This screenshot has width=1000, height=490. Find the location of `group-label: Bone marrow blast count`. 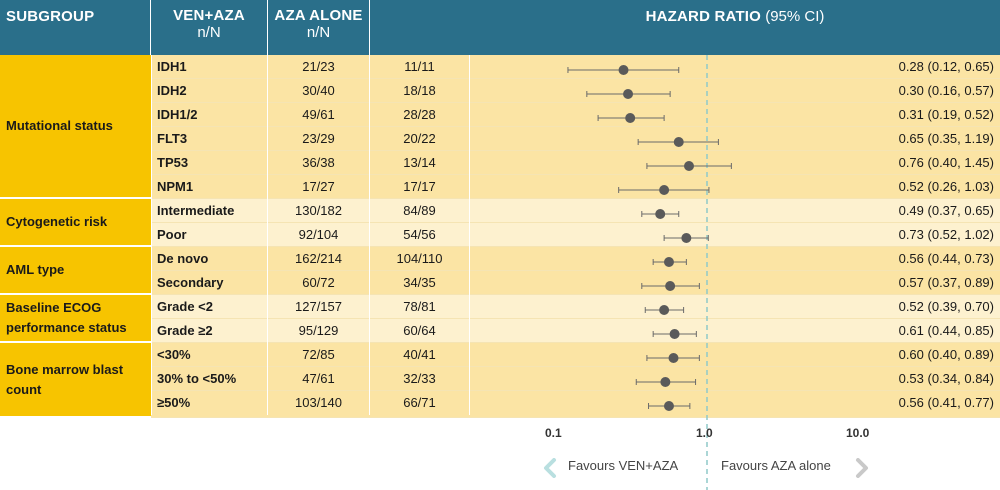

group-label: Bone marrow blast count is located at coordinates (75, 380).